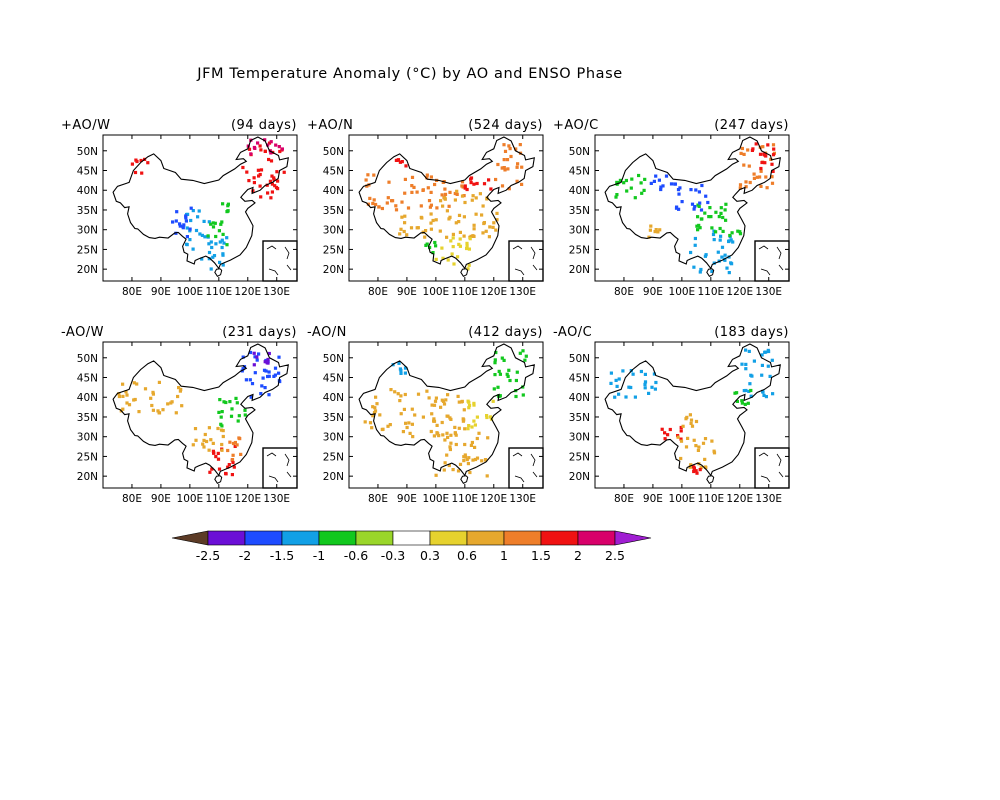 The width and height of the screenshot is (1000, 800). Describe the element at coordinates (596, 538) in the screenshot. I see `colorbar-segment` at that location.